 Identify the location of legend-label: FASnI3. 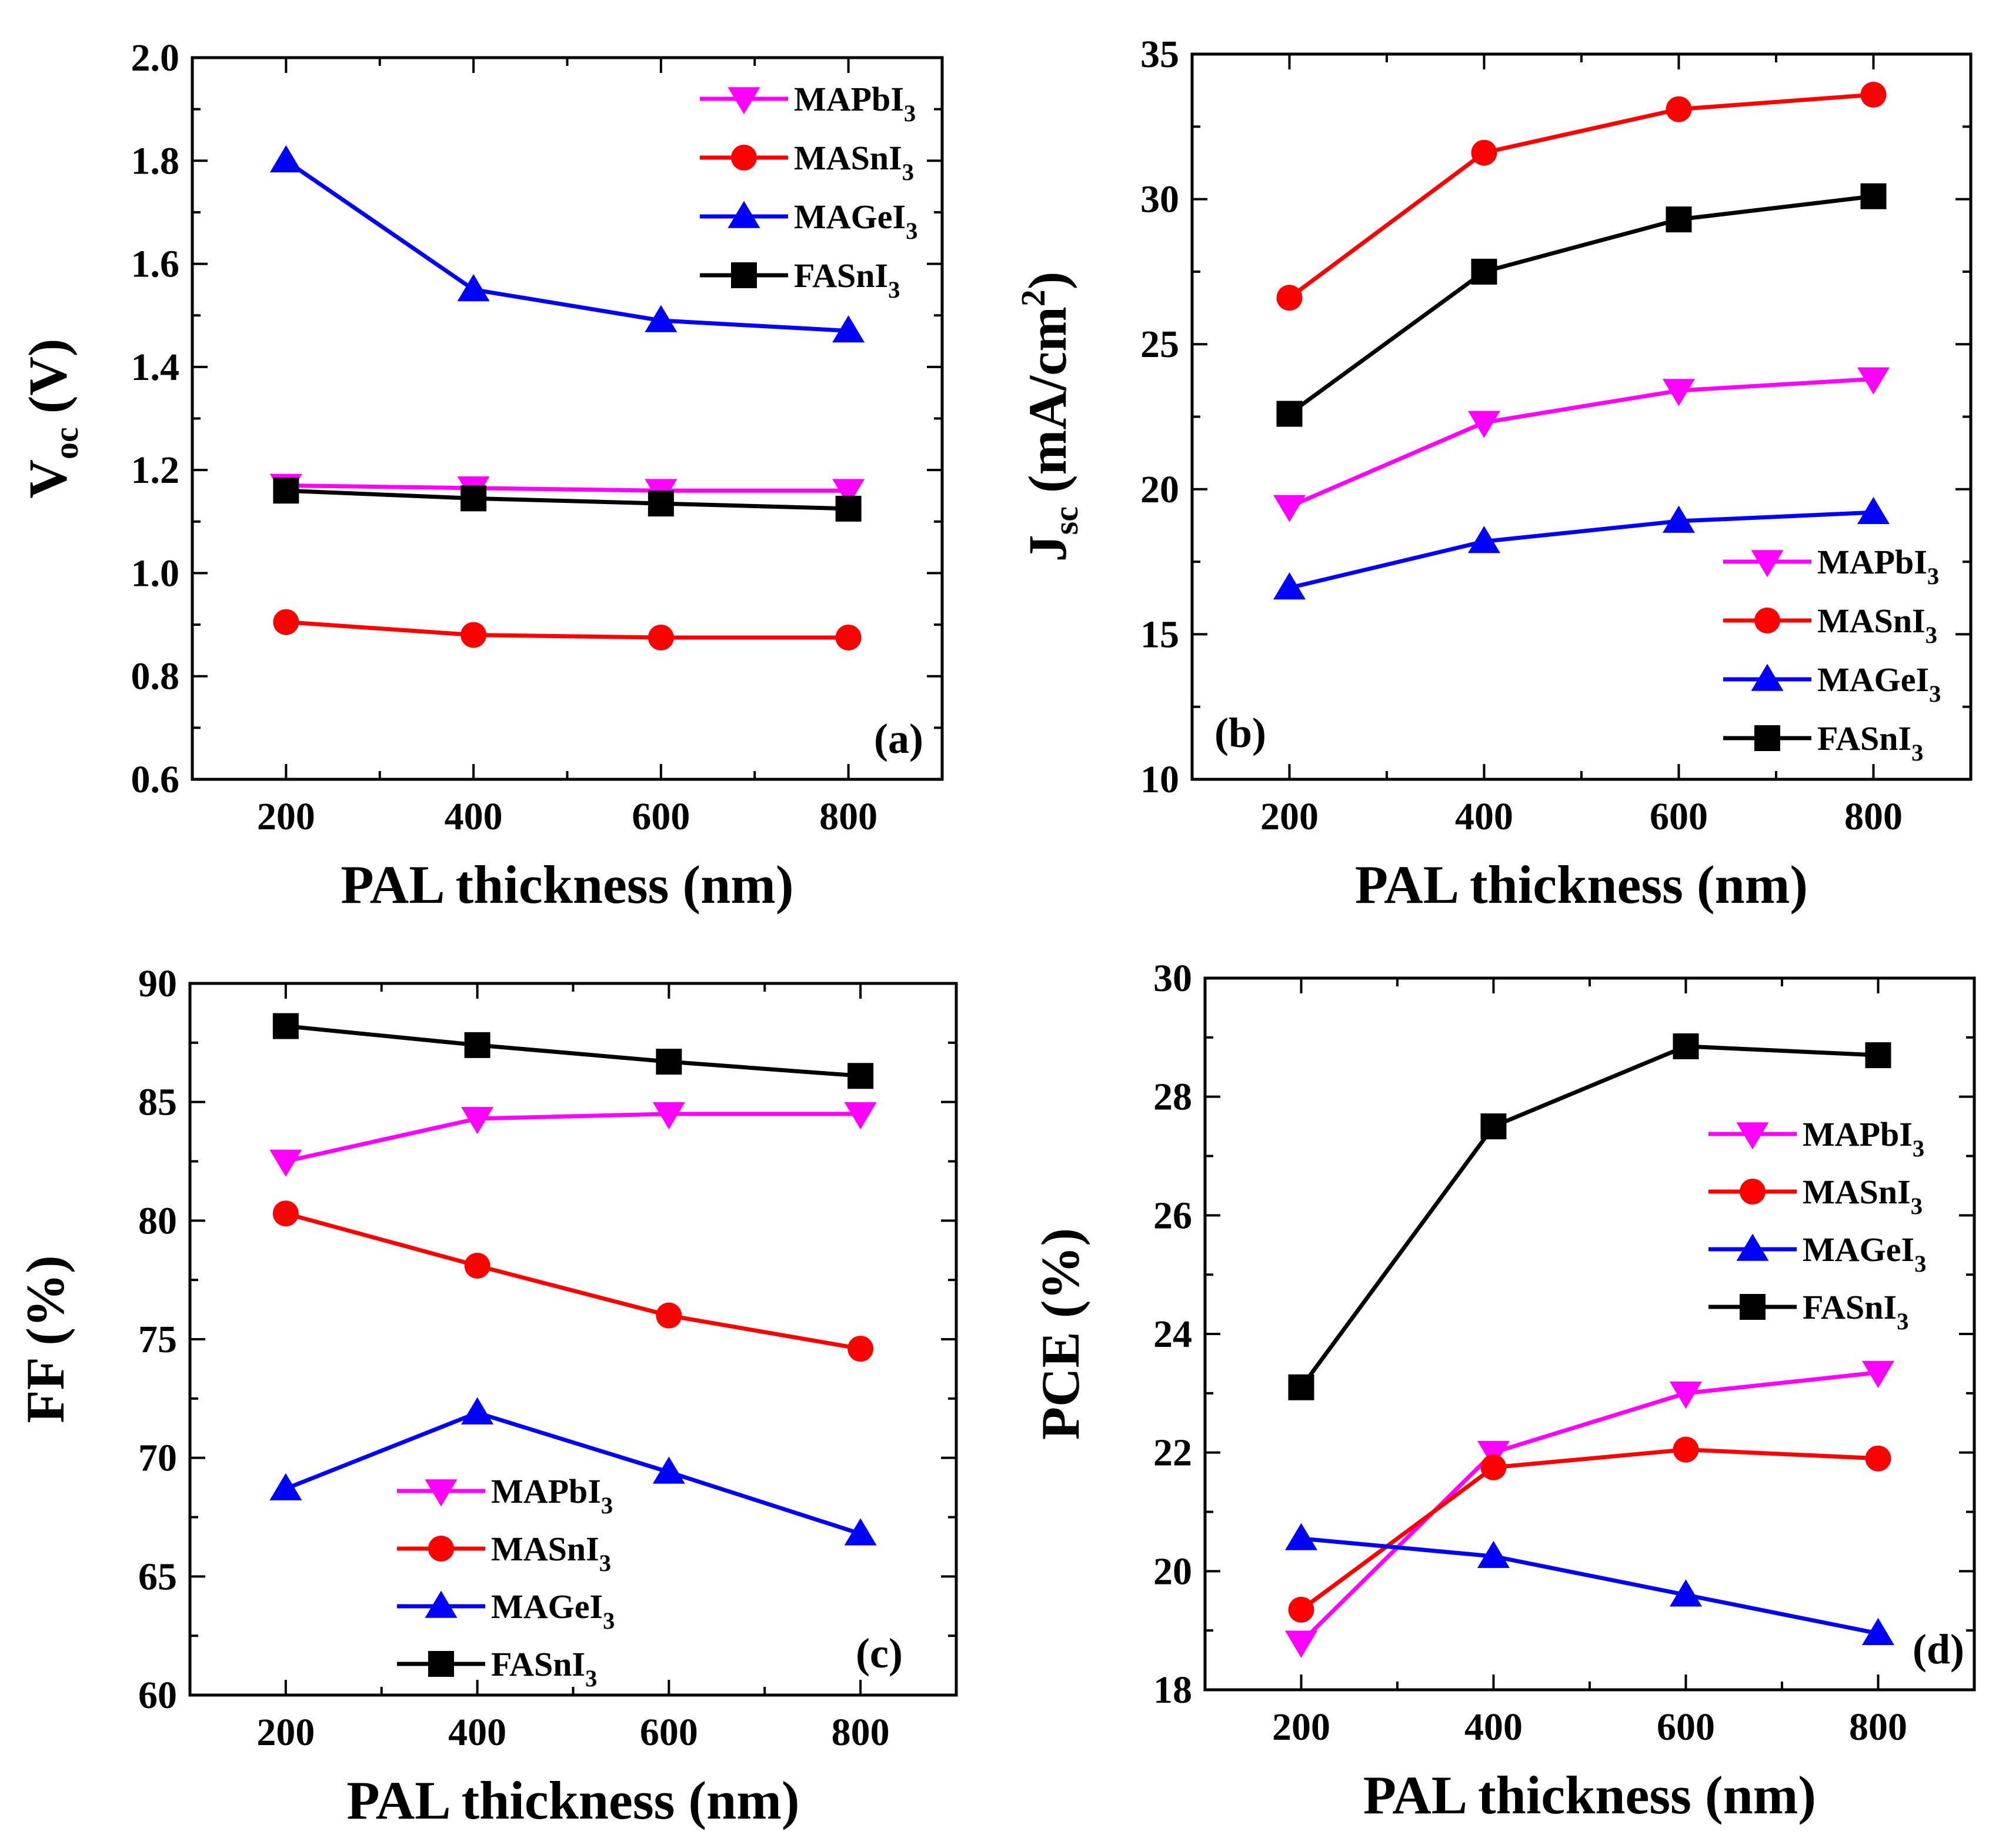
(847, 279).